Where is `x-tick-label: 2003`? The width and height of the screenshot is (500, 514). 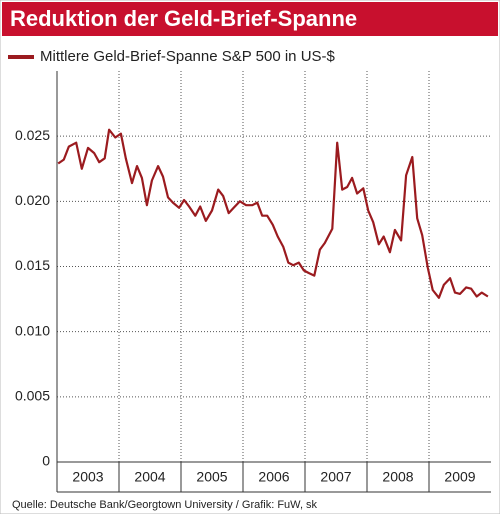
x-tick-label: 2003 is located at coordinates (87, 477).